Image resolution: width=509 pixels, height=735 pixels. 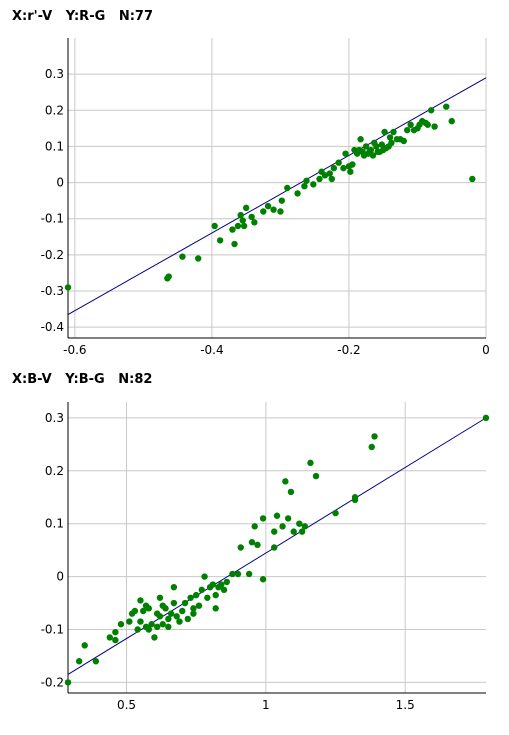 What do you see at coordinates (82, 379) in the screenshot?
I see `chart-title: X:B-V Y:B-G N:82` at bounding box center [82, 379].